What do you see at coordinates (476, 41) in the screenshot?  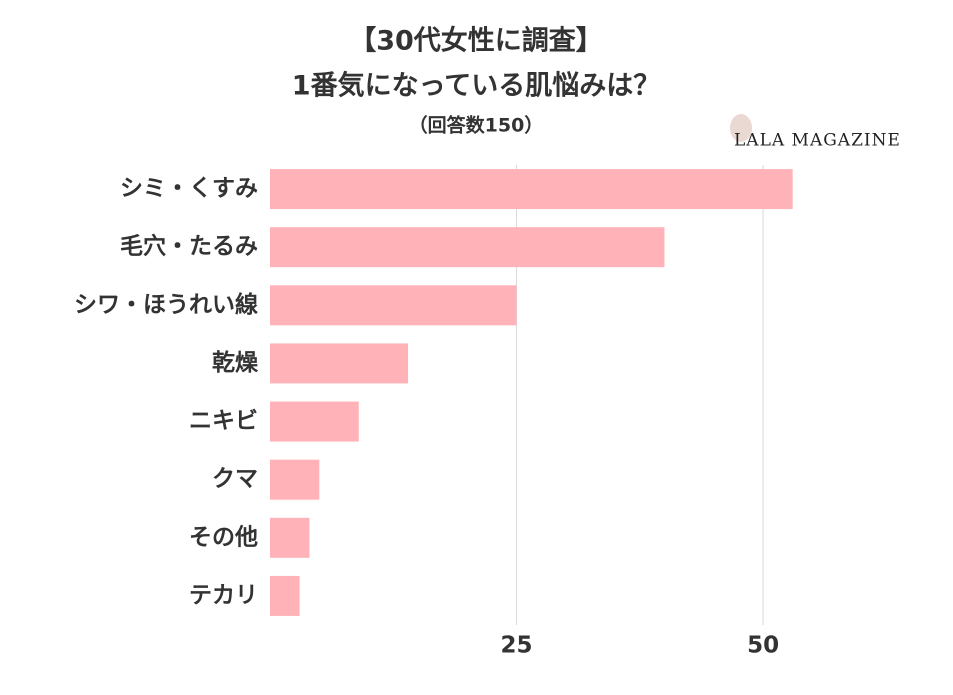 I see `chart-title: 【30代女性に調査】` at bounding box center [476, 41].